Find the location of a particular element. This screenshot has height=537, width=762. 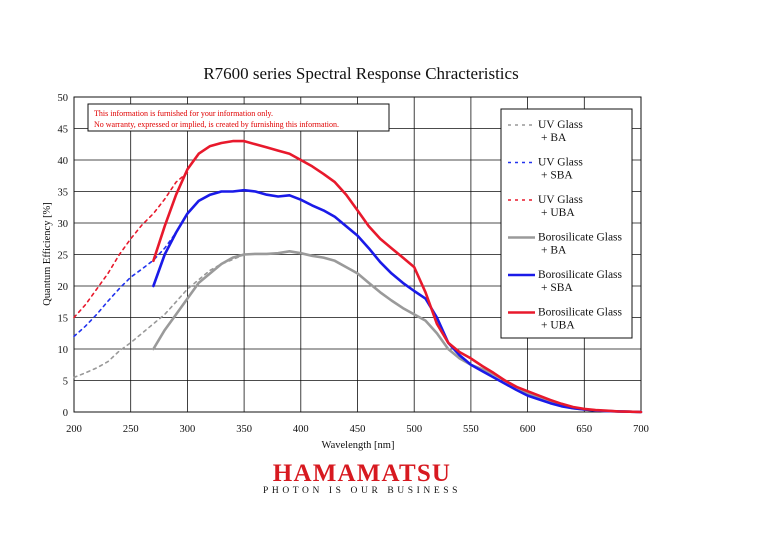

y-tick-label: 40 is located at coordinates (63, 161).